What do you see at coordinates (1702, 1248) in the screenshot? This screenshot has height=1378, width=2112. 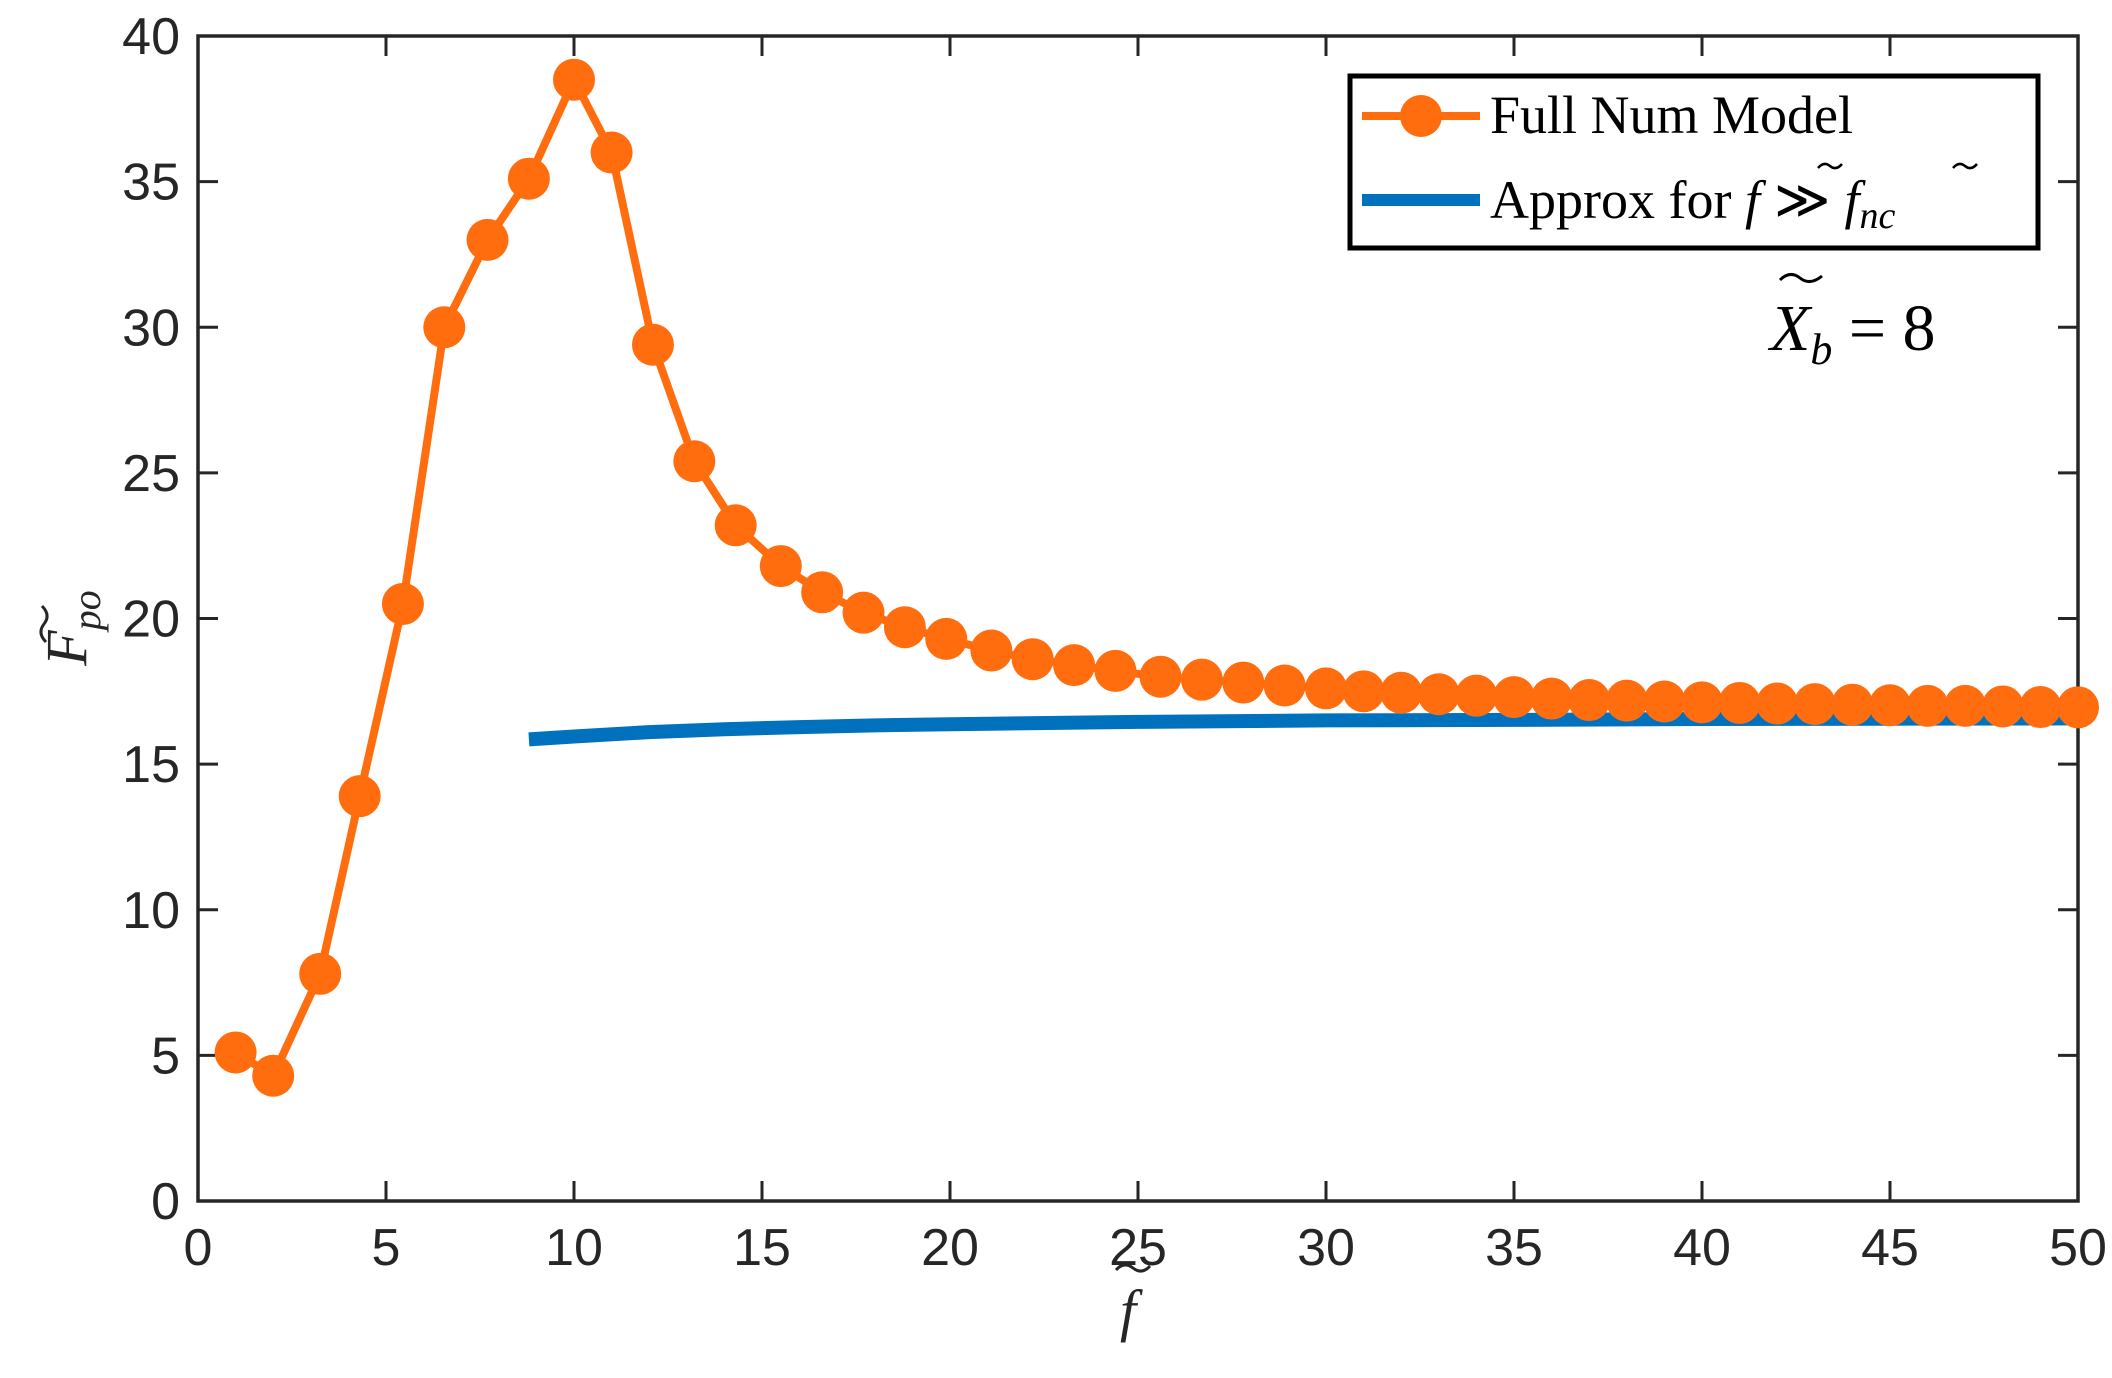 I see `x-tick-label: 40` at bounding box center [1702, 1248].